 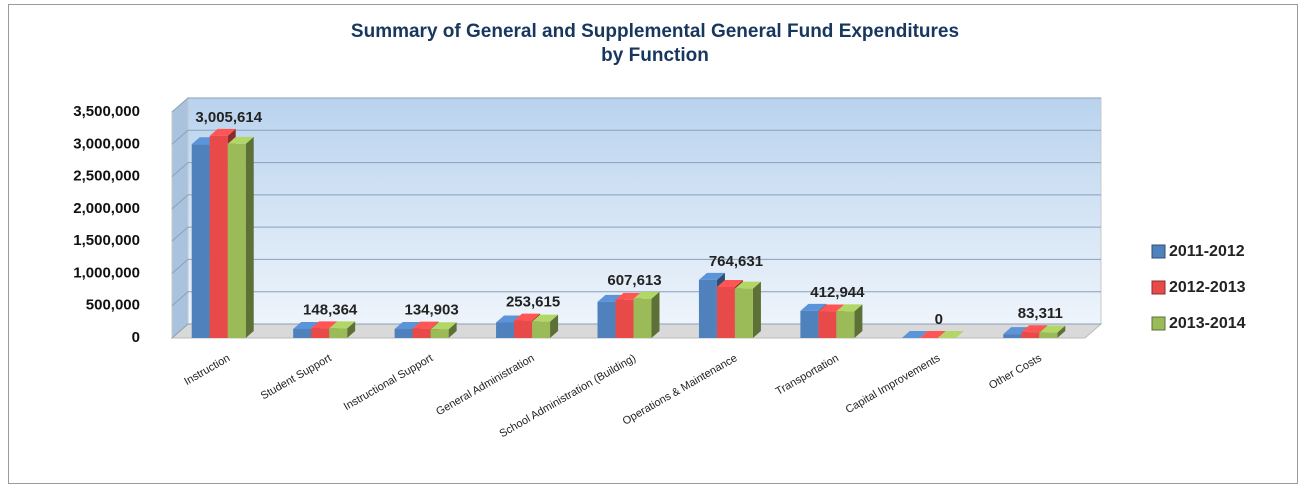 I want to click on side-wall, so click(x=180, y=218).